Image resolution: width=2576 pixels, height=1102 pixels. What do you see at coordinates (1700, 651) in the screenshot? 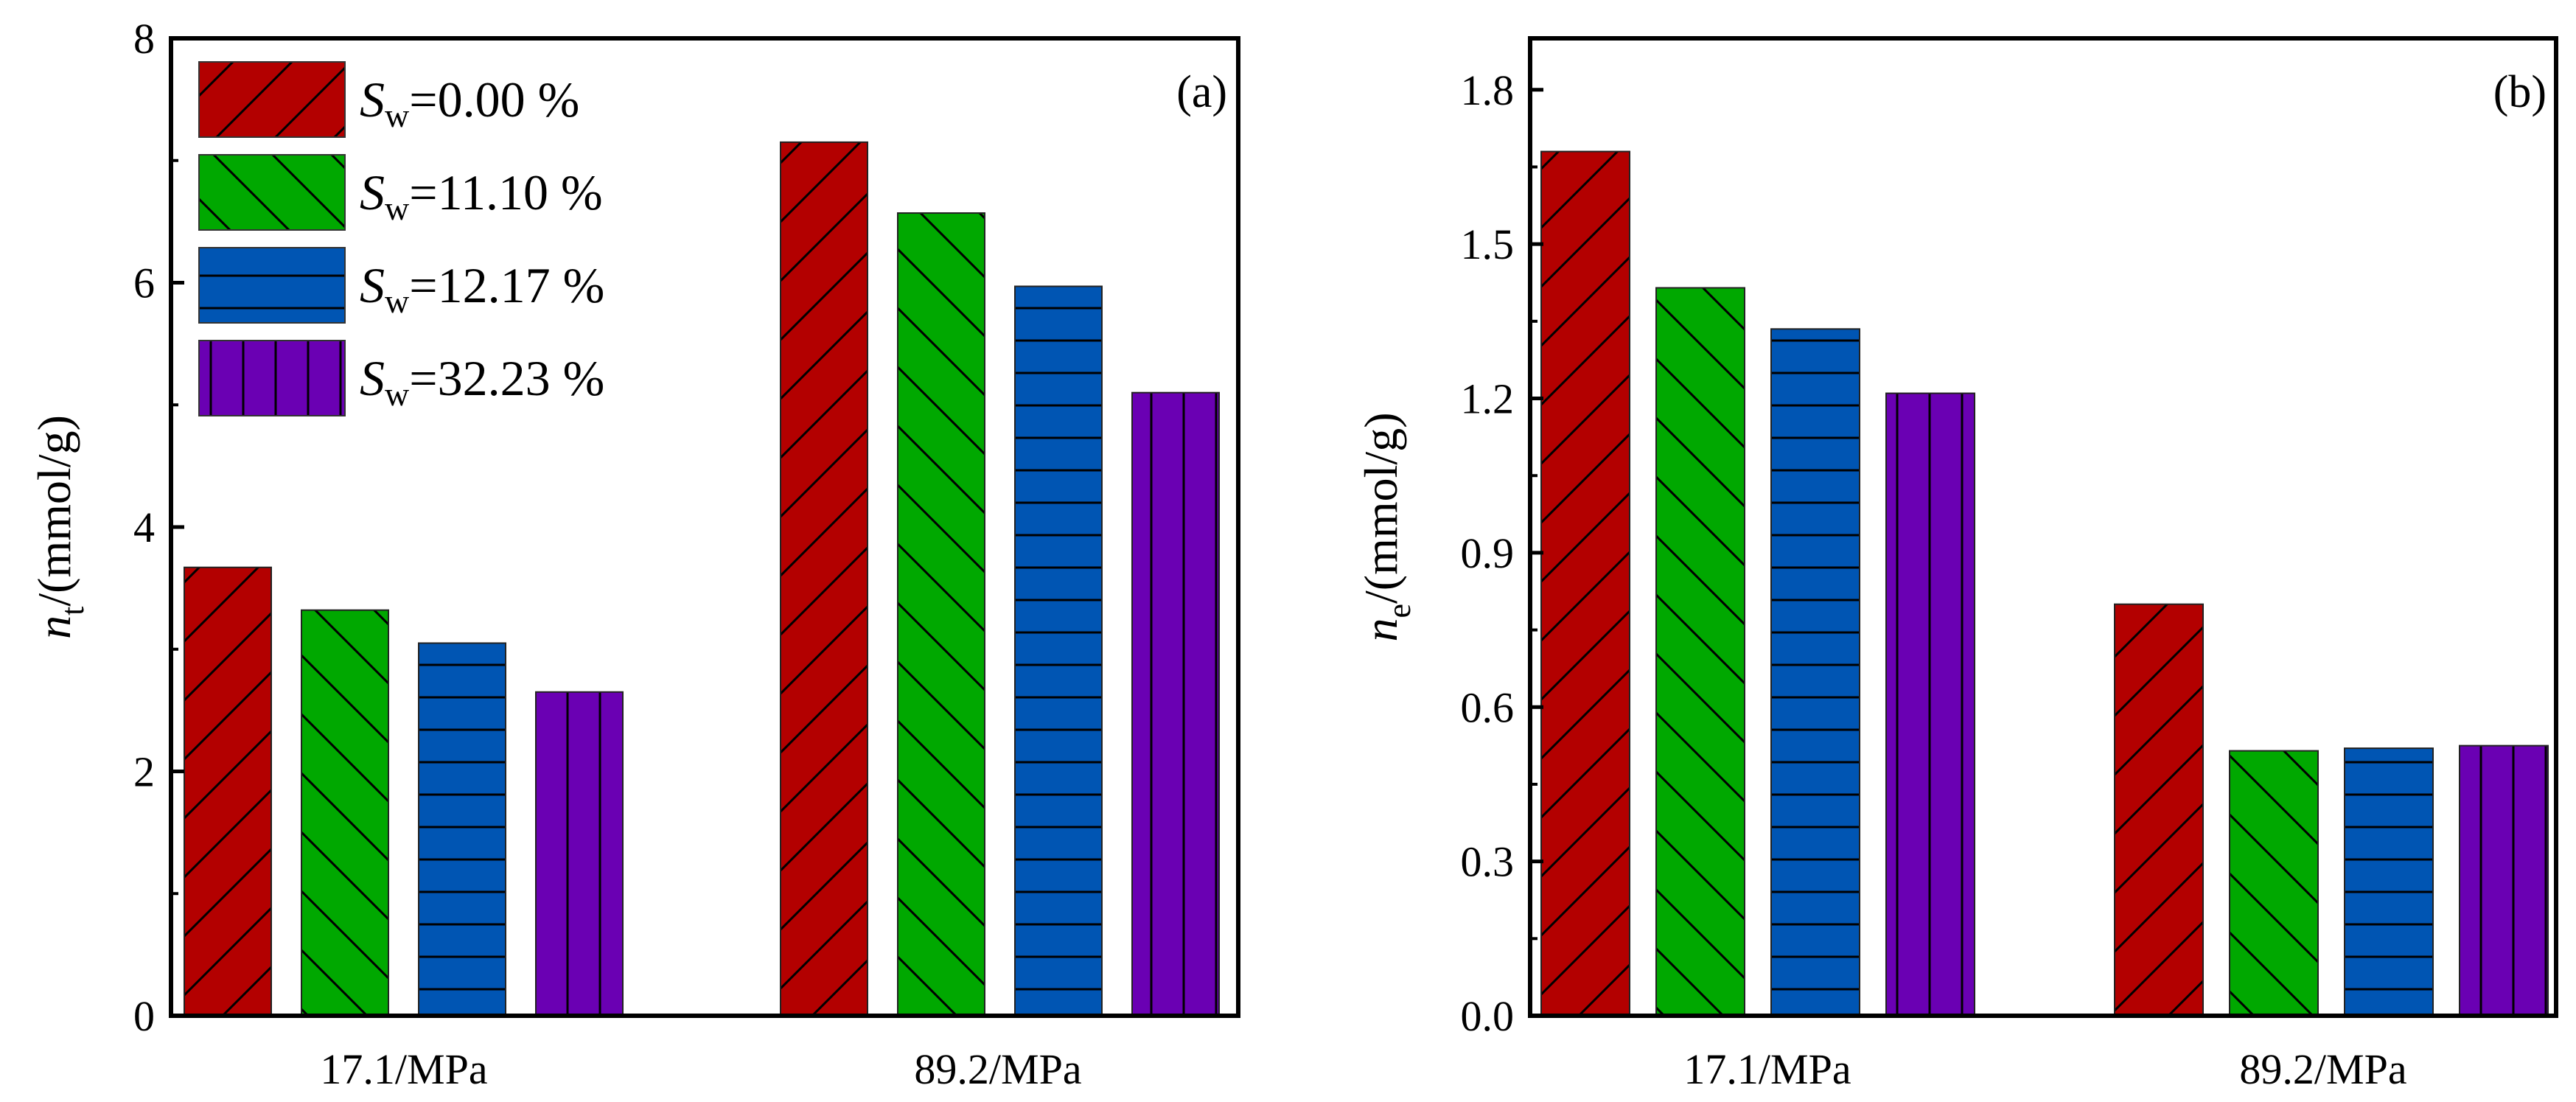
I see `bar-hatch-b-s1-c0` at bounding box center [1700, 651].